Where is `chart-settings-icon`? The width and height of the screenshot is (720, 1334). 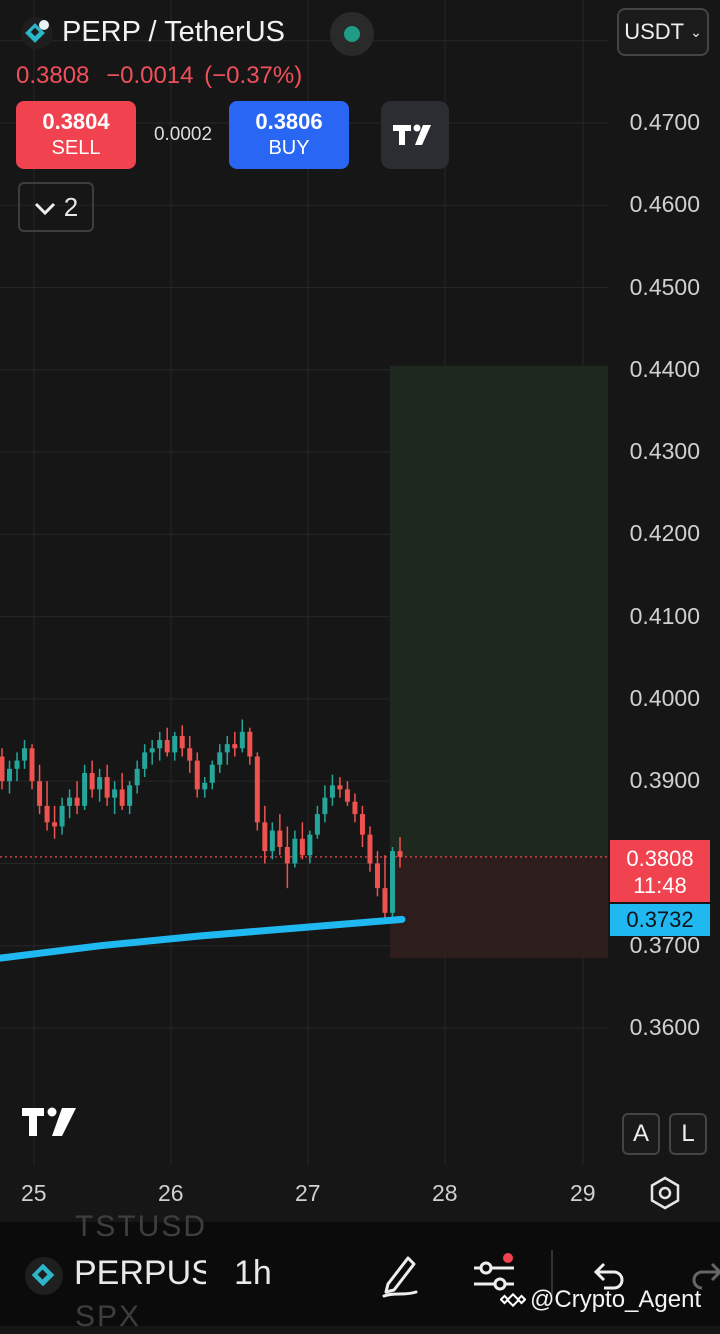
chart-settings-icon is located at coordinates (665, 1193).